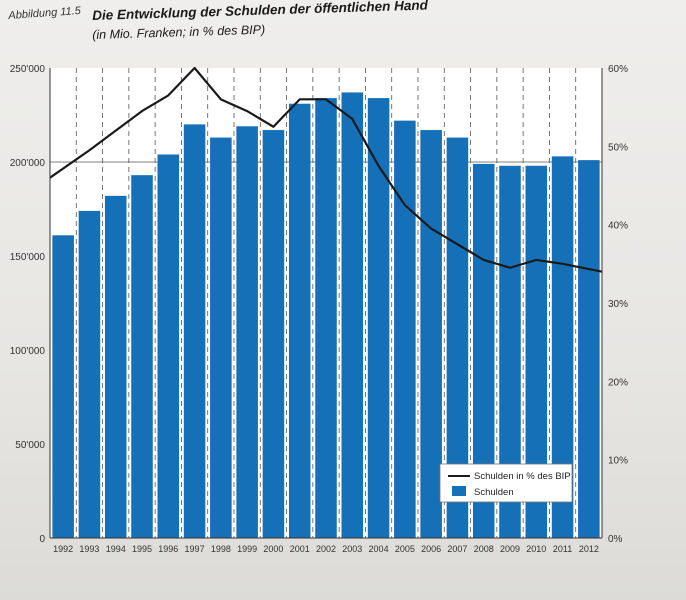 The height and width of the screenshot is (600, 686). What do you see at coordinates (618, 461) in the screenshot?
I see `y-right-tick-label: 10%` at bounding box center [618, 461].